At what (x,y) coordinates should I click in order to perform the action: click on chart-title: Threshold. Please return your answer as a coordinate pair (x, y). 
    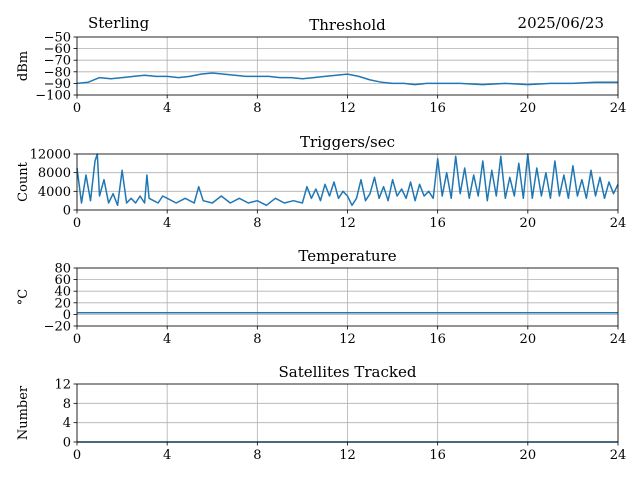
    Looking at the image, I should click on (347, 25).